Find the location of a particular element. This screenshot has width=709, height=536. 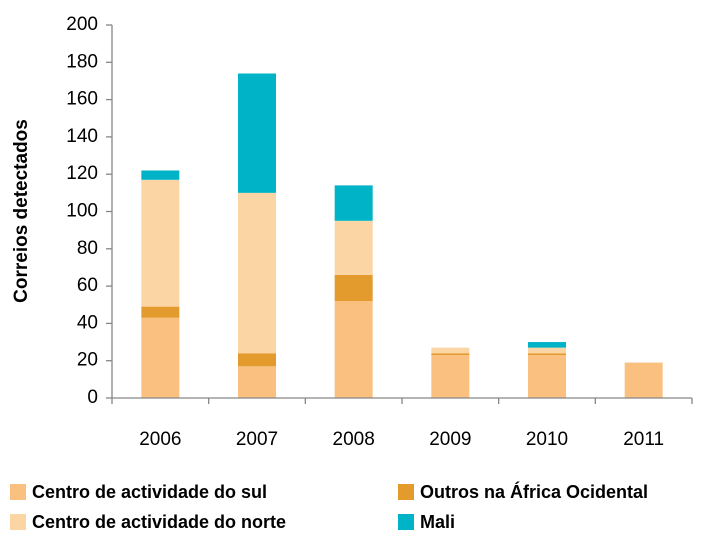

x-tick-label: 2007 is located at coordinates (257, 439).